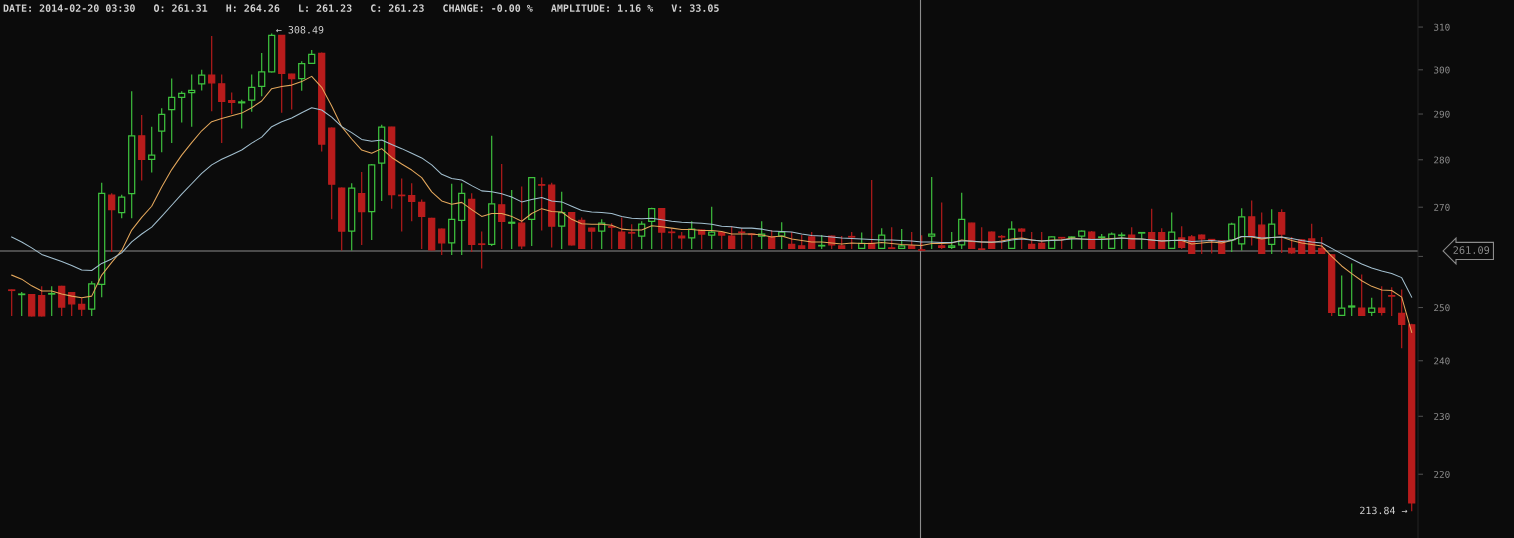 The width and height of the screenshot is (1514, 538). What do you see at coordinates (1442, 114) in the screenshot?
I see `y-tick-label: 290` at bounding box center [1442, 114].